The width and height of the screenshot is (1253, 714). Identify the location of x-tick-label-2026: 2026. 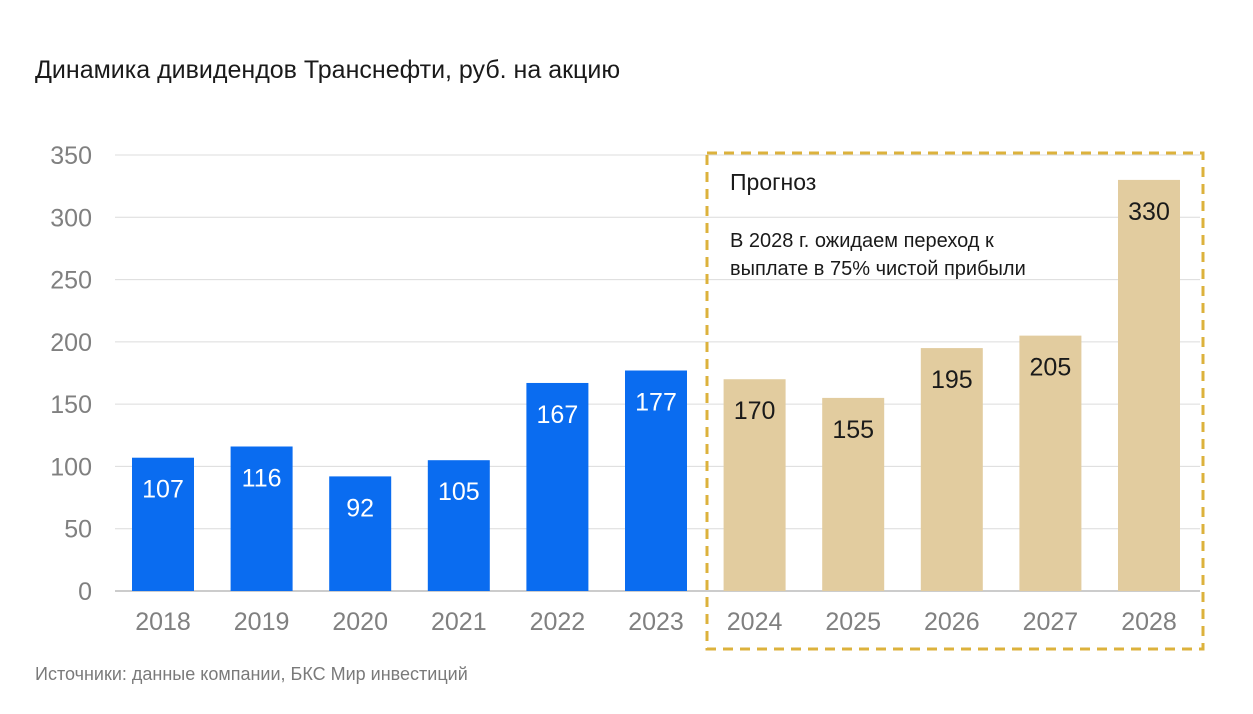
(952, 622).